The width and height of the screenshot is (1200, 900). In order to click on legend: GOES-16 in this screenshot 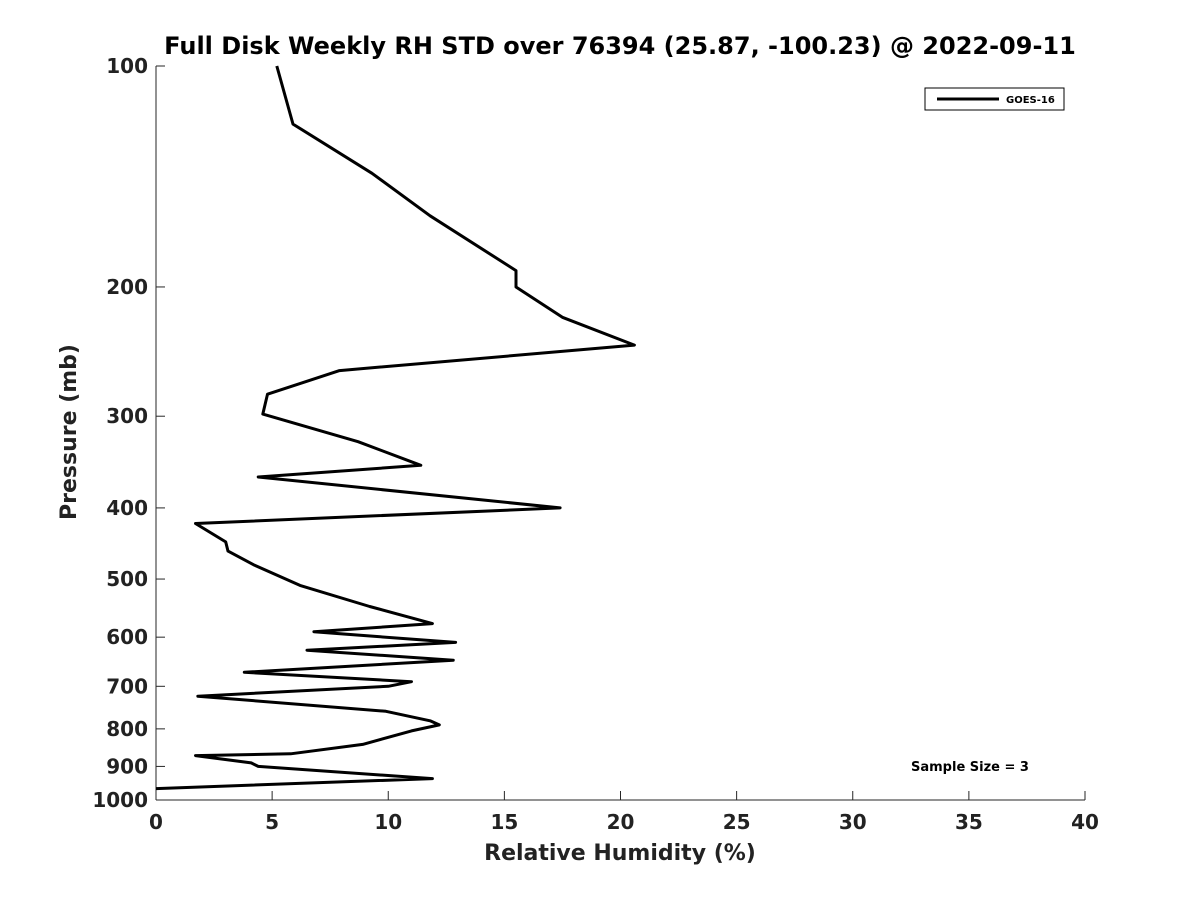, I will do `click(994, 99)`.